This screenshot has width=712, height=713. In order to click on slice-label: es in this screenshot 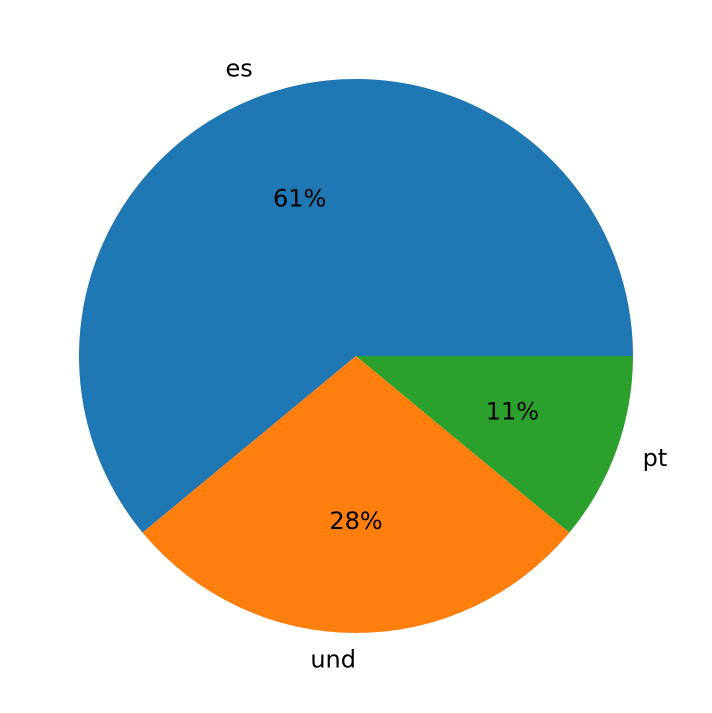, I will do `click(239, 68)`.